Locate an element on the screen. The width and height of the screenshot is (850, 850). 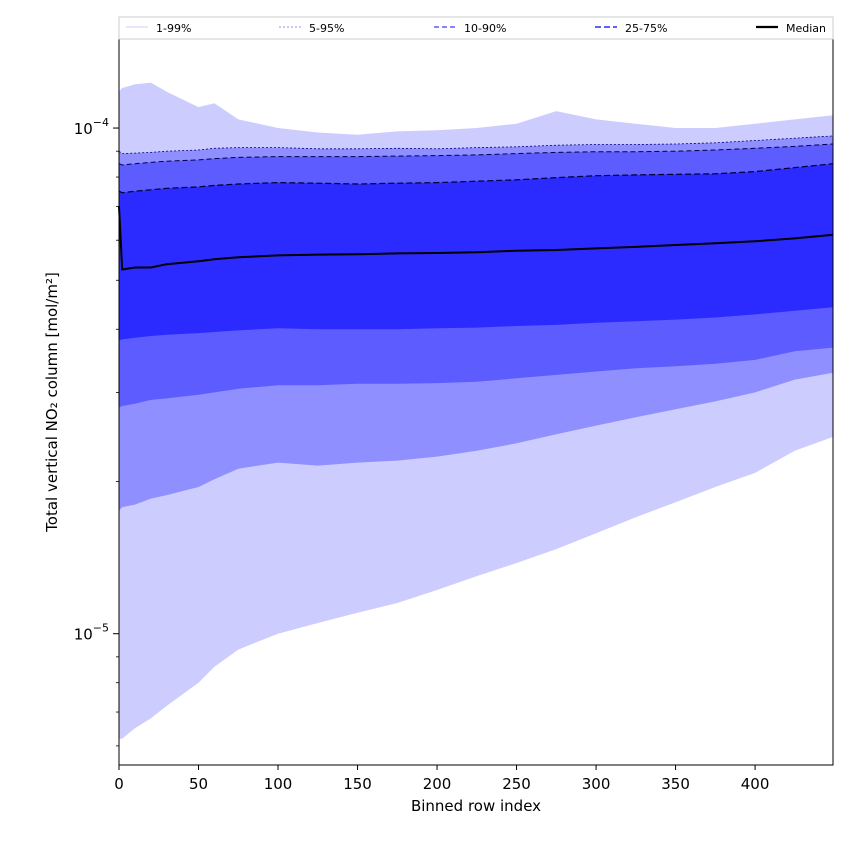
legend-box is located at coordinates (476, 28).